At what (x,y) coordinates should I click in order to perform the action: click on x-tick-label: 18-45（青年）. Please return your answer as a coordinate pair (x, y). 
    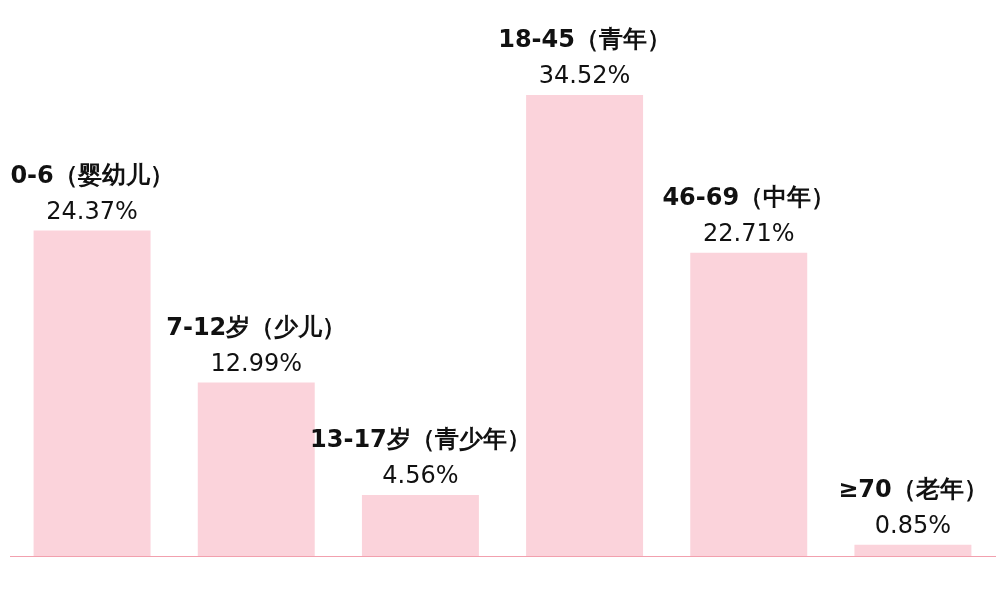
    Looking at the image, I should click on (584, 39).